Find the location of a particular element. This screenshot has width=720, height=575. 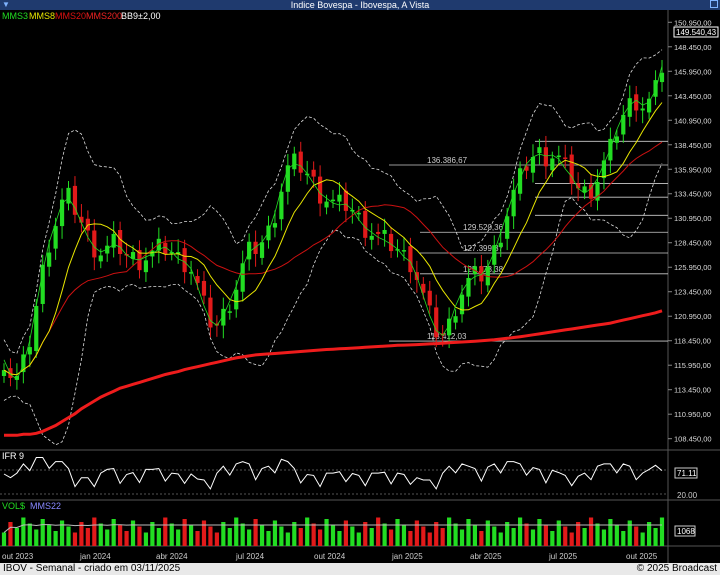

volume-value-box is located at coordinates (685, 531).